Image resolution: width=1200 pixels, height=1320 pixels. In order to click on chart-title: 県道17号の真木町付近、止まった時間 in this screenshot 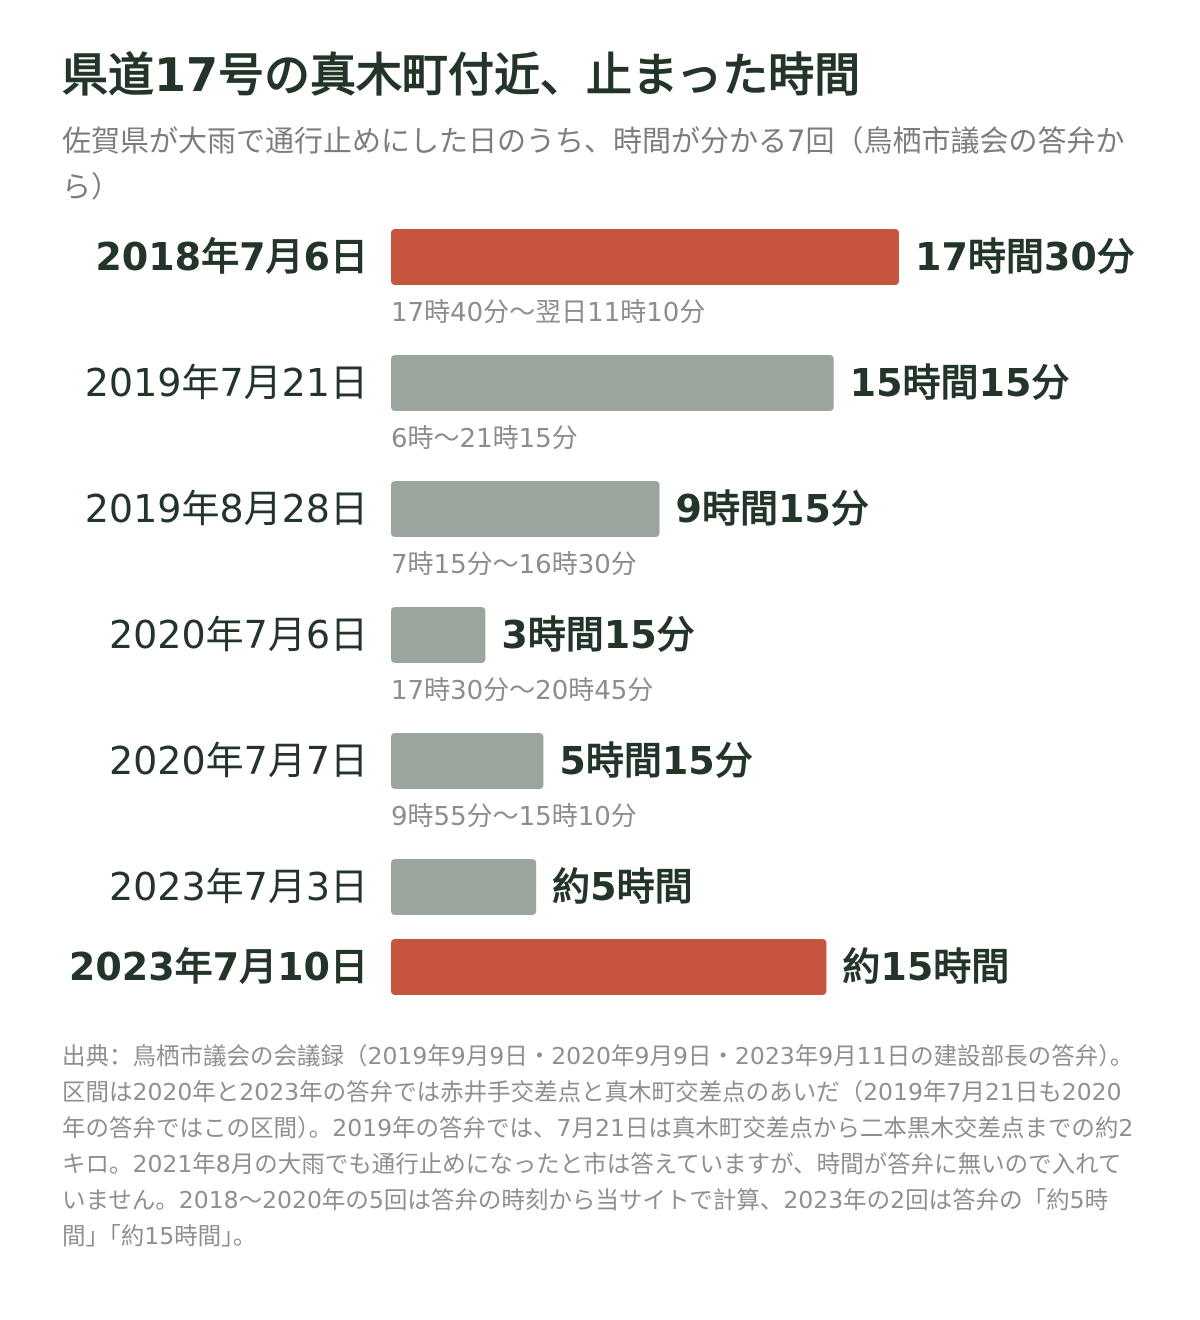, I will do `click(461, 75)`.